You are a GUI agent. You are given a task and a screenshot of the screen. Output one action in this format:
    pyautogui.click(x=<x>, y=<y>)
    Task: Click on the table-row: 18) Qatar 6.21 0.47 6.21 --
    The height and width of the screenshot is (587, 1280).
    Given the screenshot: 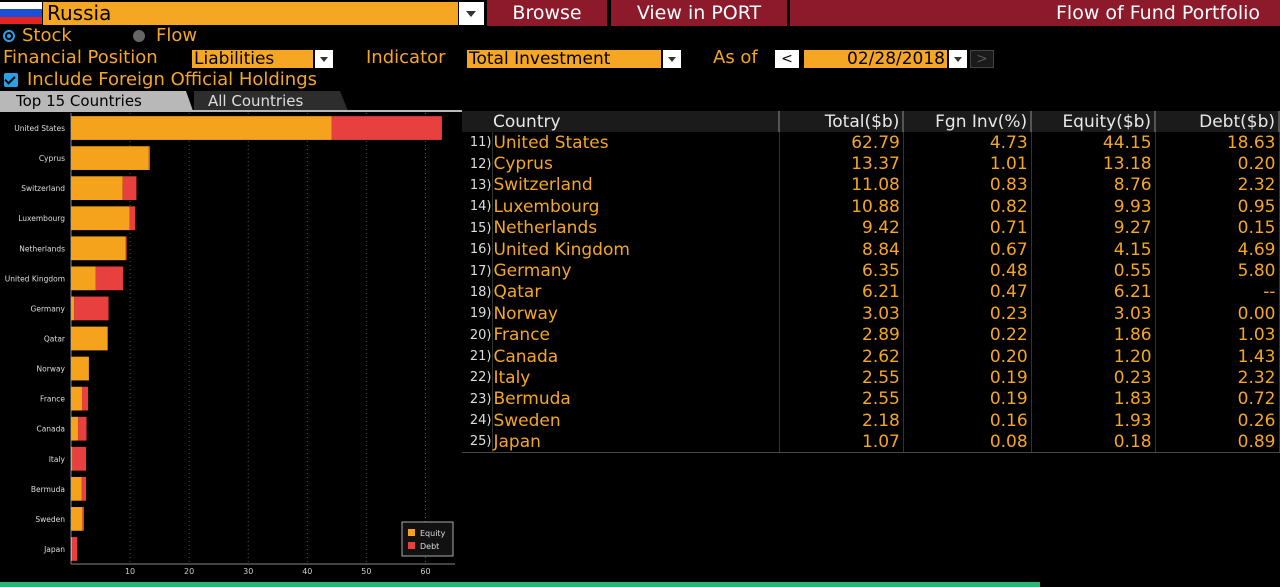 What is the action you would take?
    pyautogui.click(x=871, y=292)
    